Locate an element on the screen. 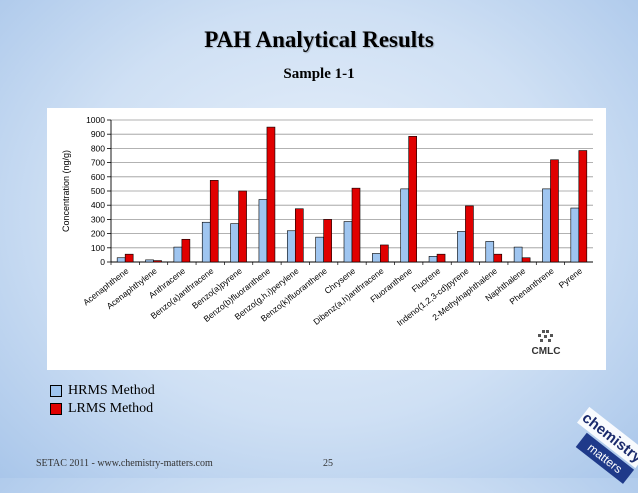 The height and width of the screenshot is (493, 638). y-tick-label: 1000 is located at coordinates (95, 120).